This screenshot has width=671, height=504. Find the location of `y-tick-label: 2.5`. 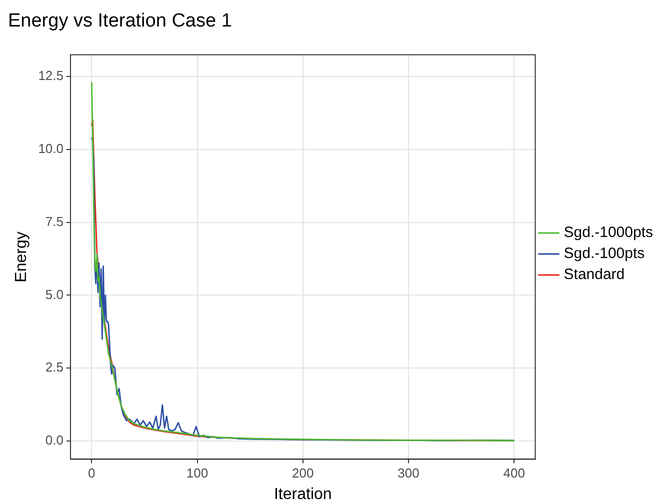

y-tick-label: 2.5 is located at coordinates (54, 367).